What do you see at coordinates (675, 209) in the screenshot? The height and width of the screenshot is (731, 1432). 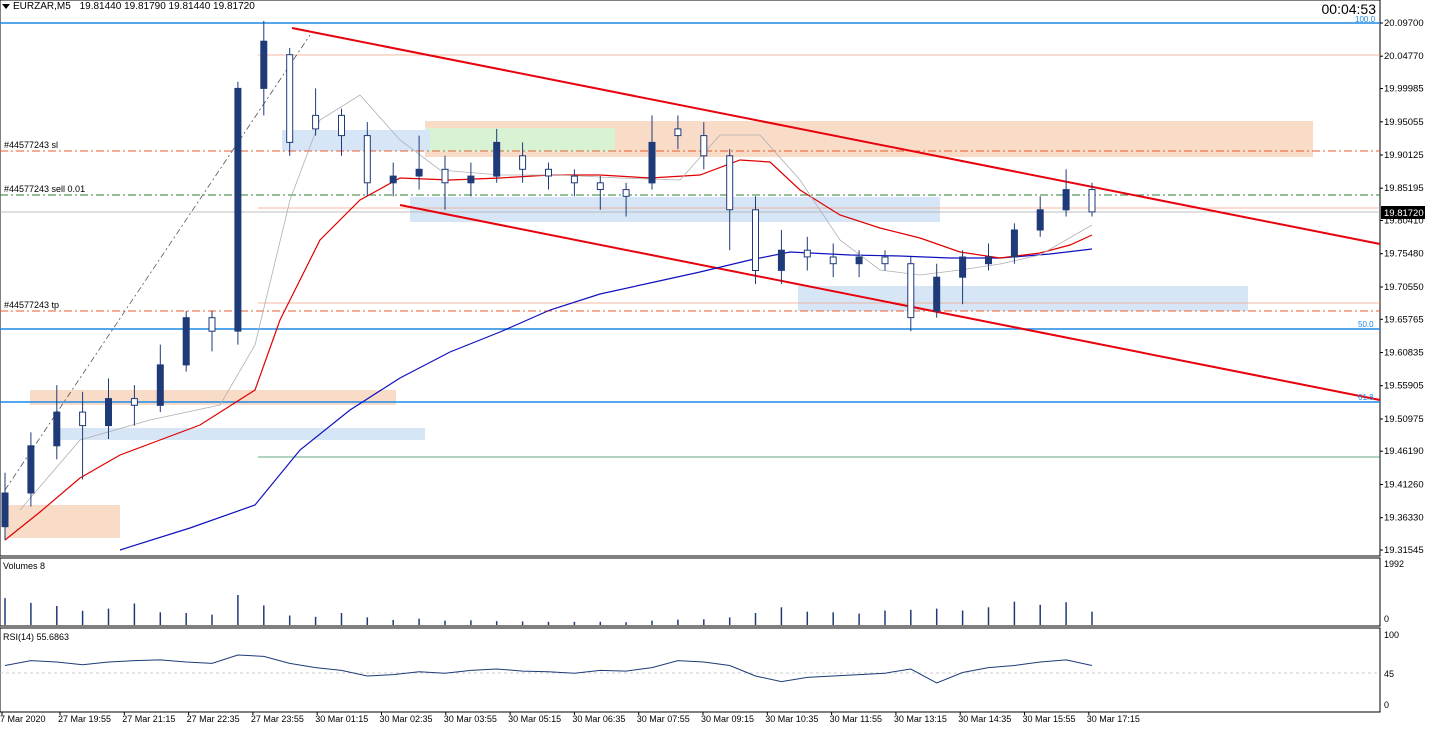 I see `zone-blue-mid` at bounding box center [675, 209].